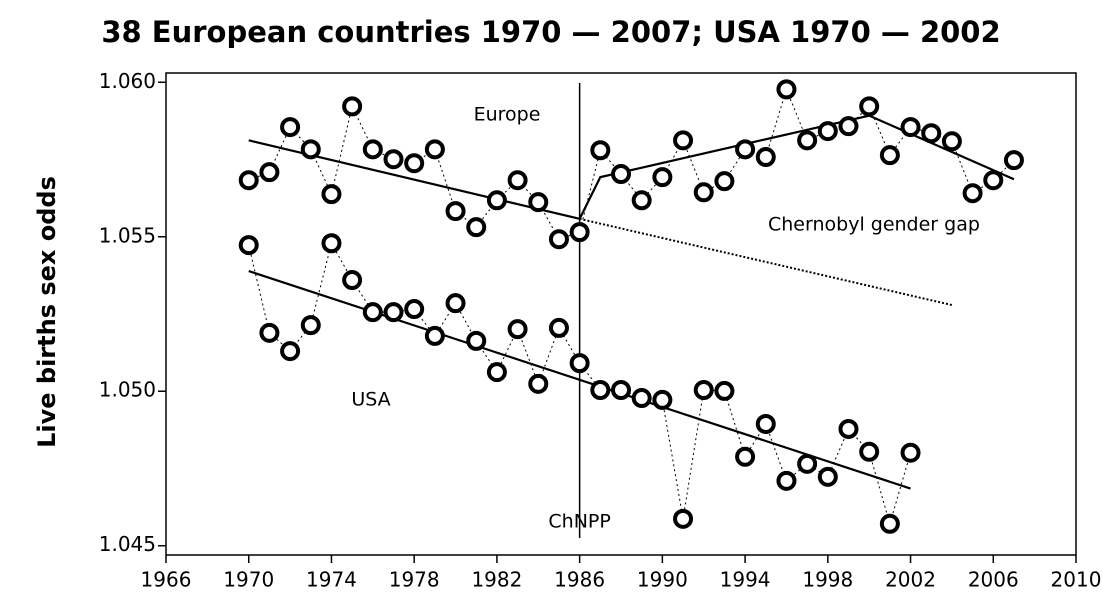 The height and width of the screenshot is (598, 1103). I want to click on event-label: ChNPP, so click(579, 522).